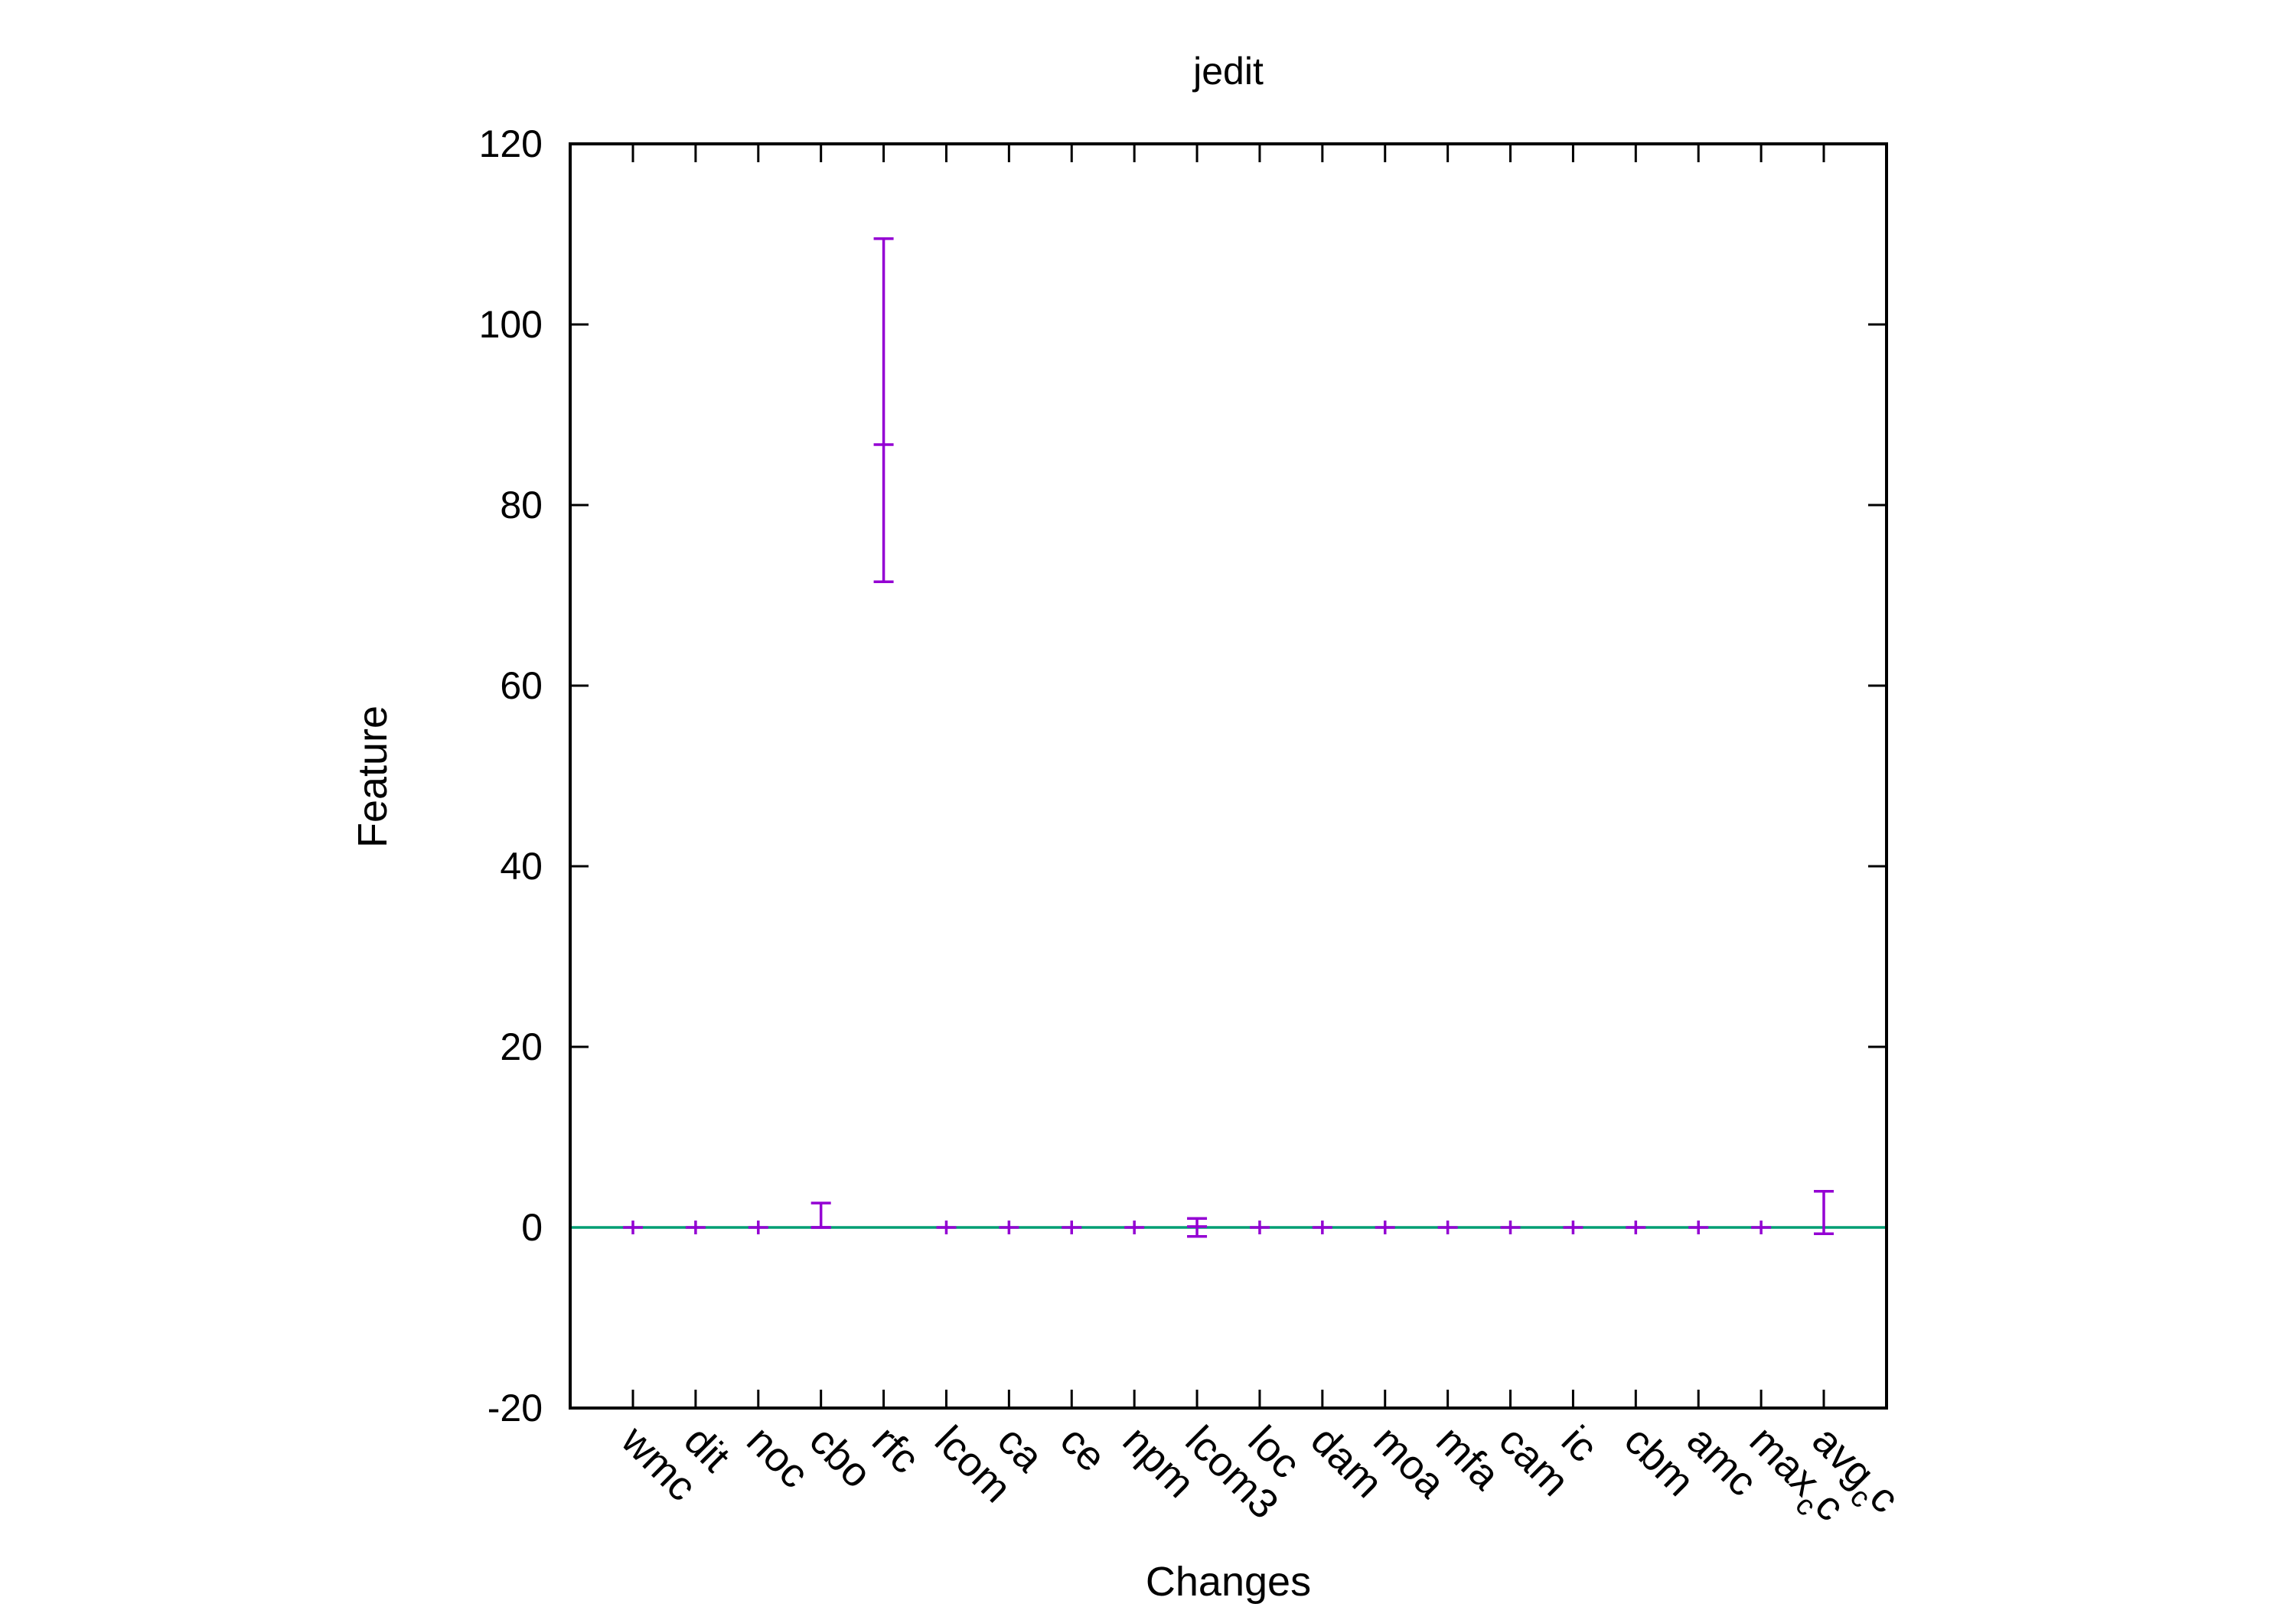 The height and width of the screenshot is (1607, 2296). I want to click on y-tick-label: 80, so click(521, 505).